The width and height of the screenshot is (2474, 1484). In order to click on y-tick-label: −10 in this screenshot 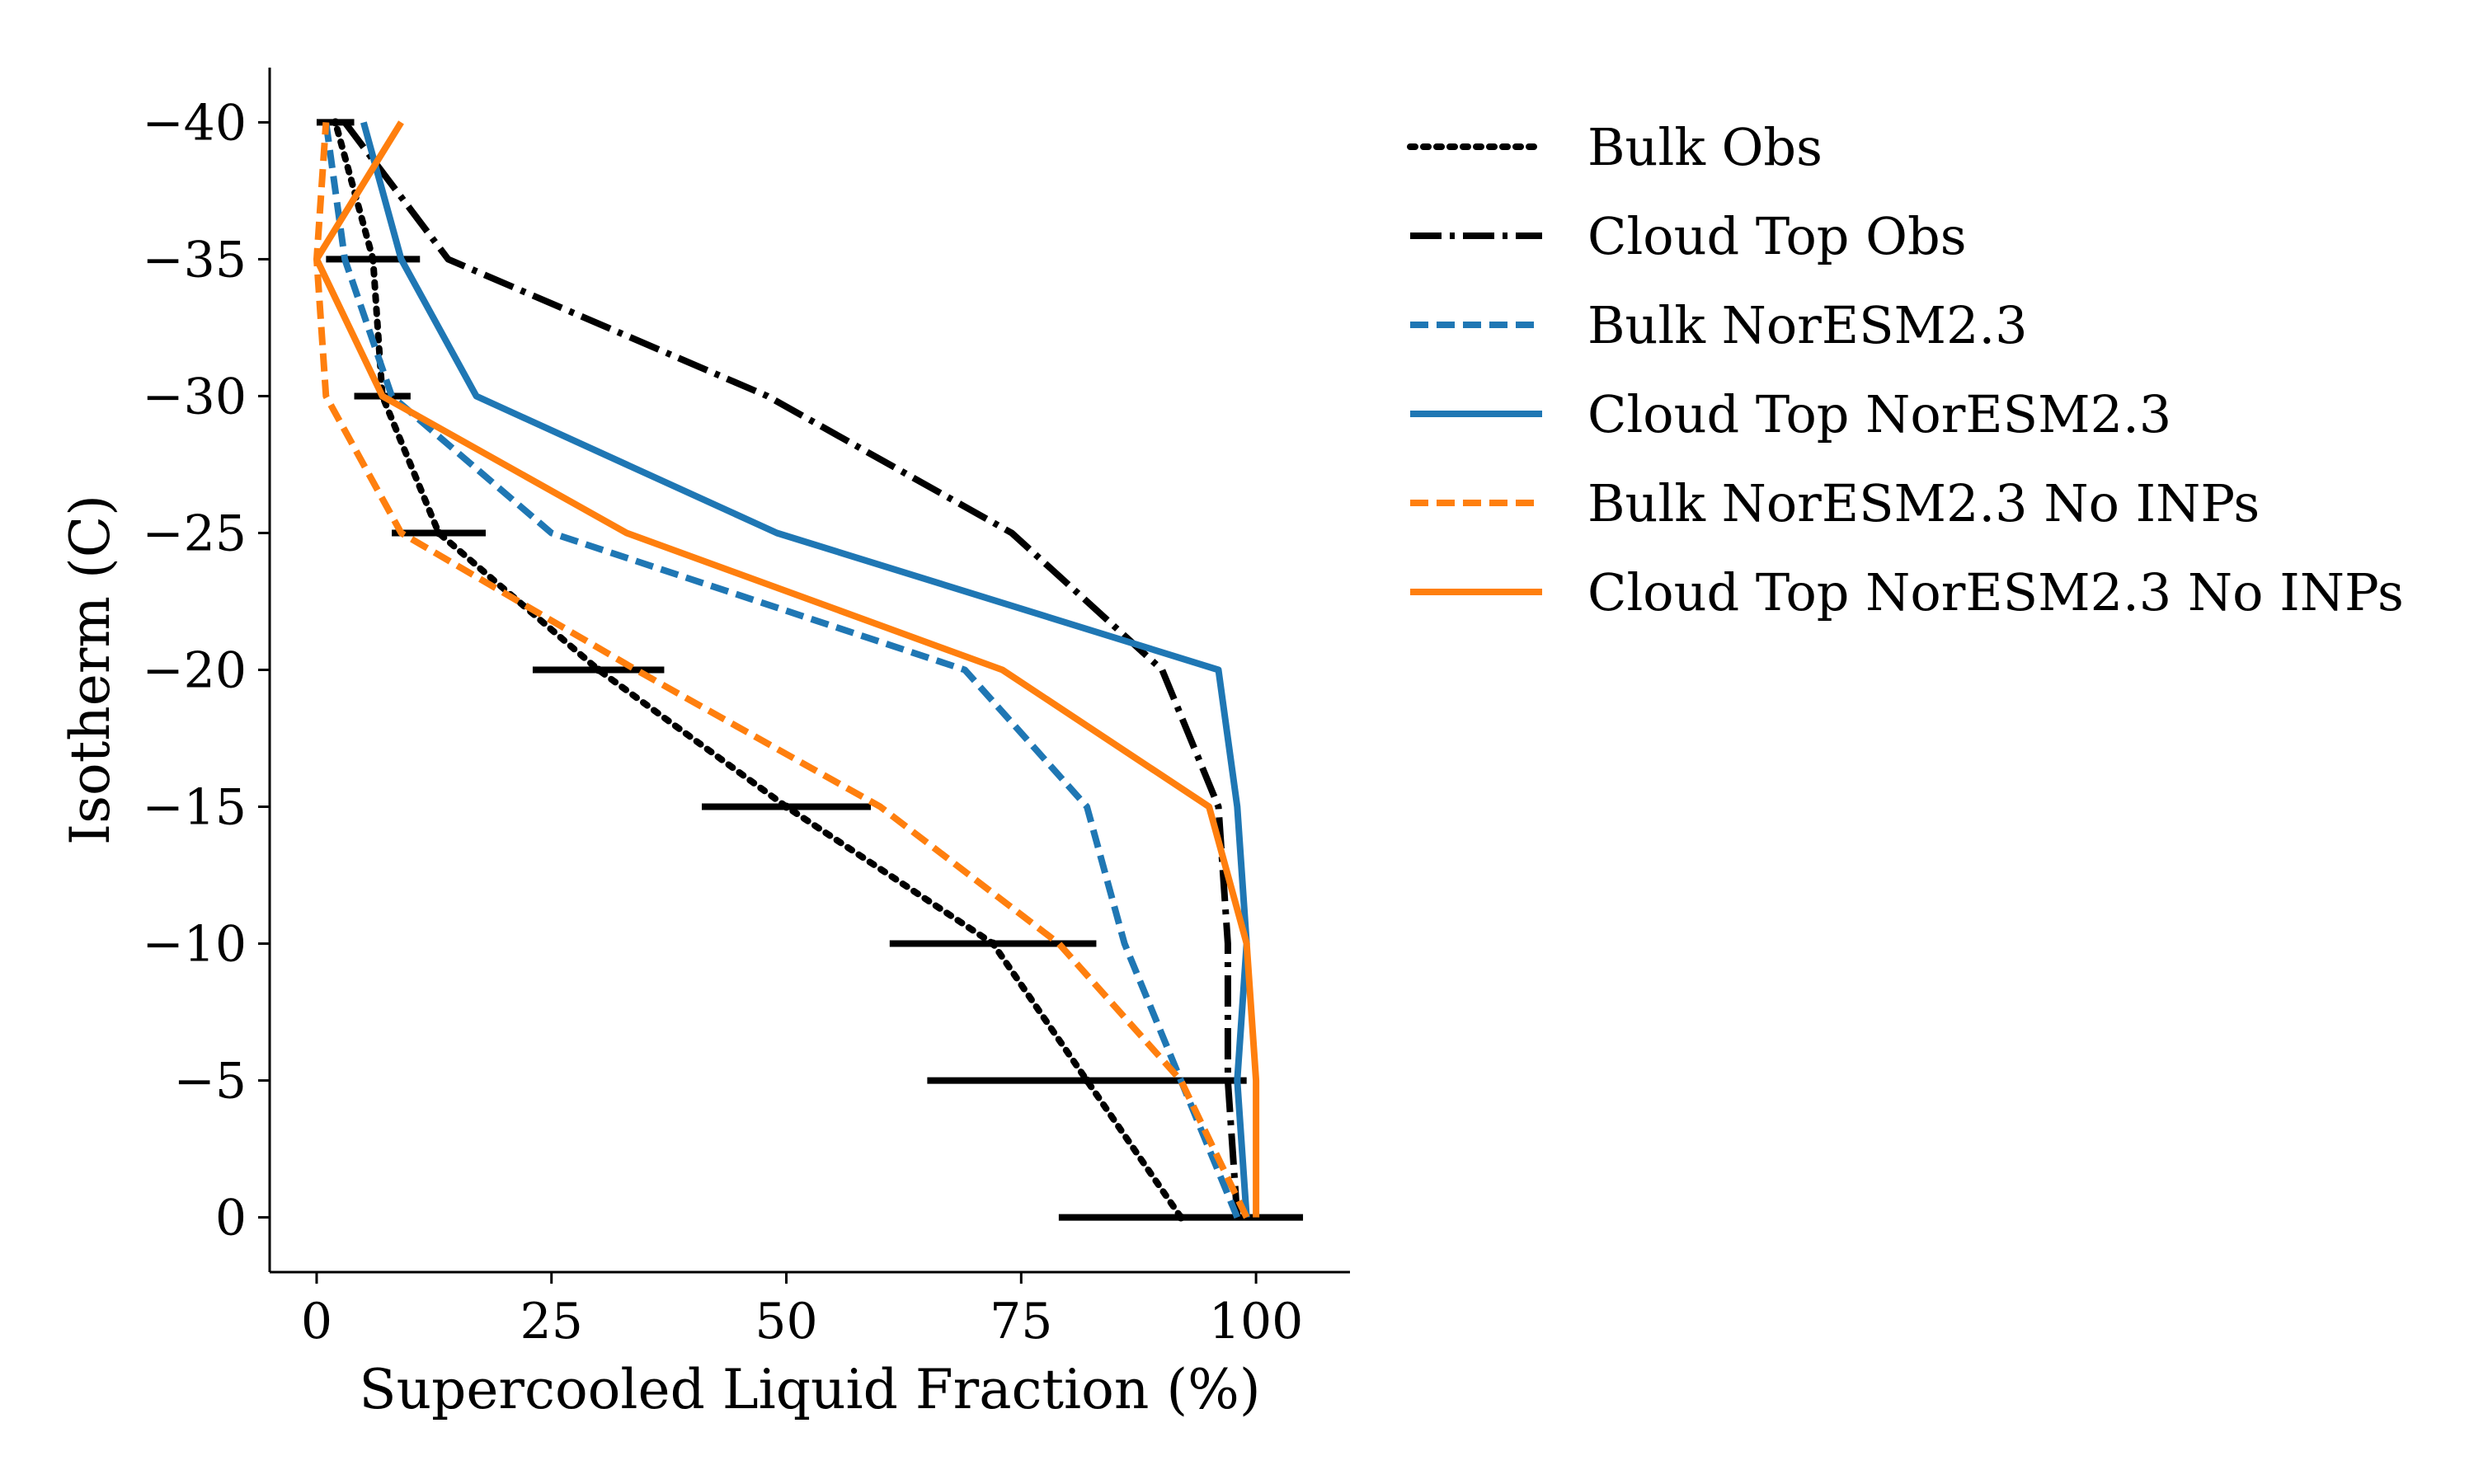, I will do `click(194, 945)`.